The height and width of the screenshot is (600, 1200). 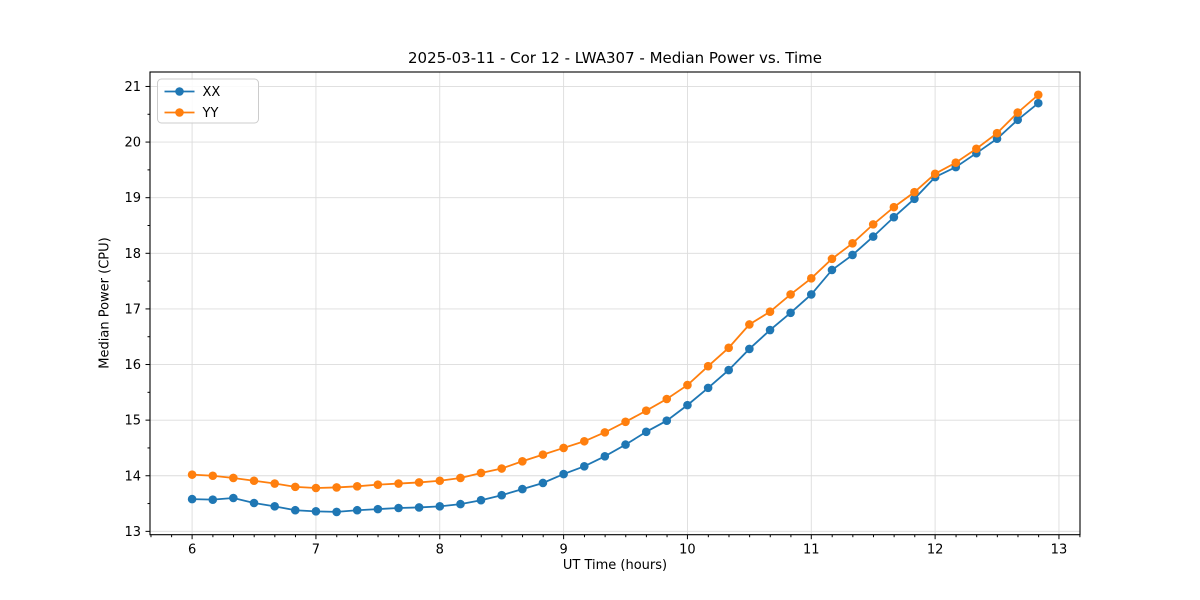 I want to click on legend: XX YY, so click(x=208, y=101).